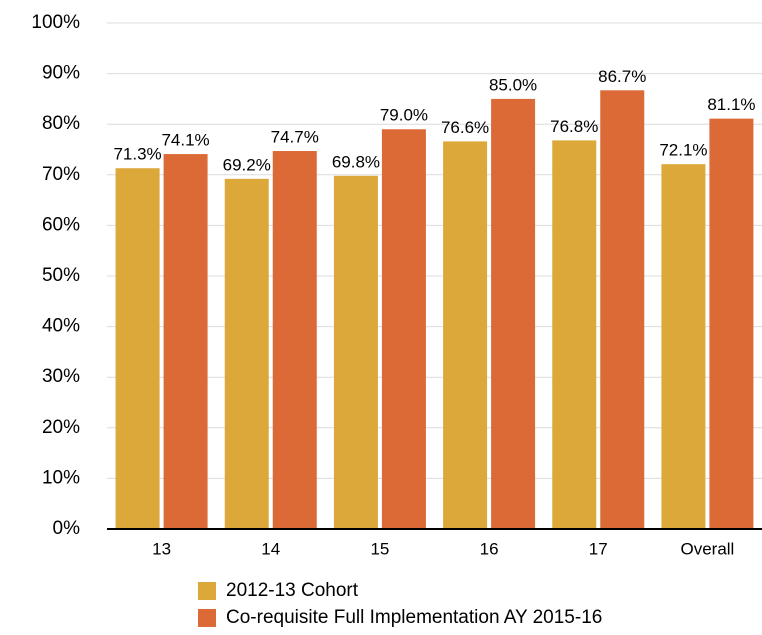 Image resolution: width=762 pixels, height=635 pixels. Describe the element at coordinates (379, 548) in the screenshot. I see `x-tick-label: 15` at that location.